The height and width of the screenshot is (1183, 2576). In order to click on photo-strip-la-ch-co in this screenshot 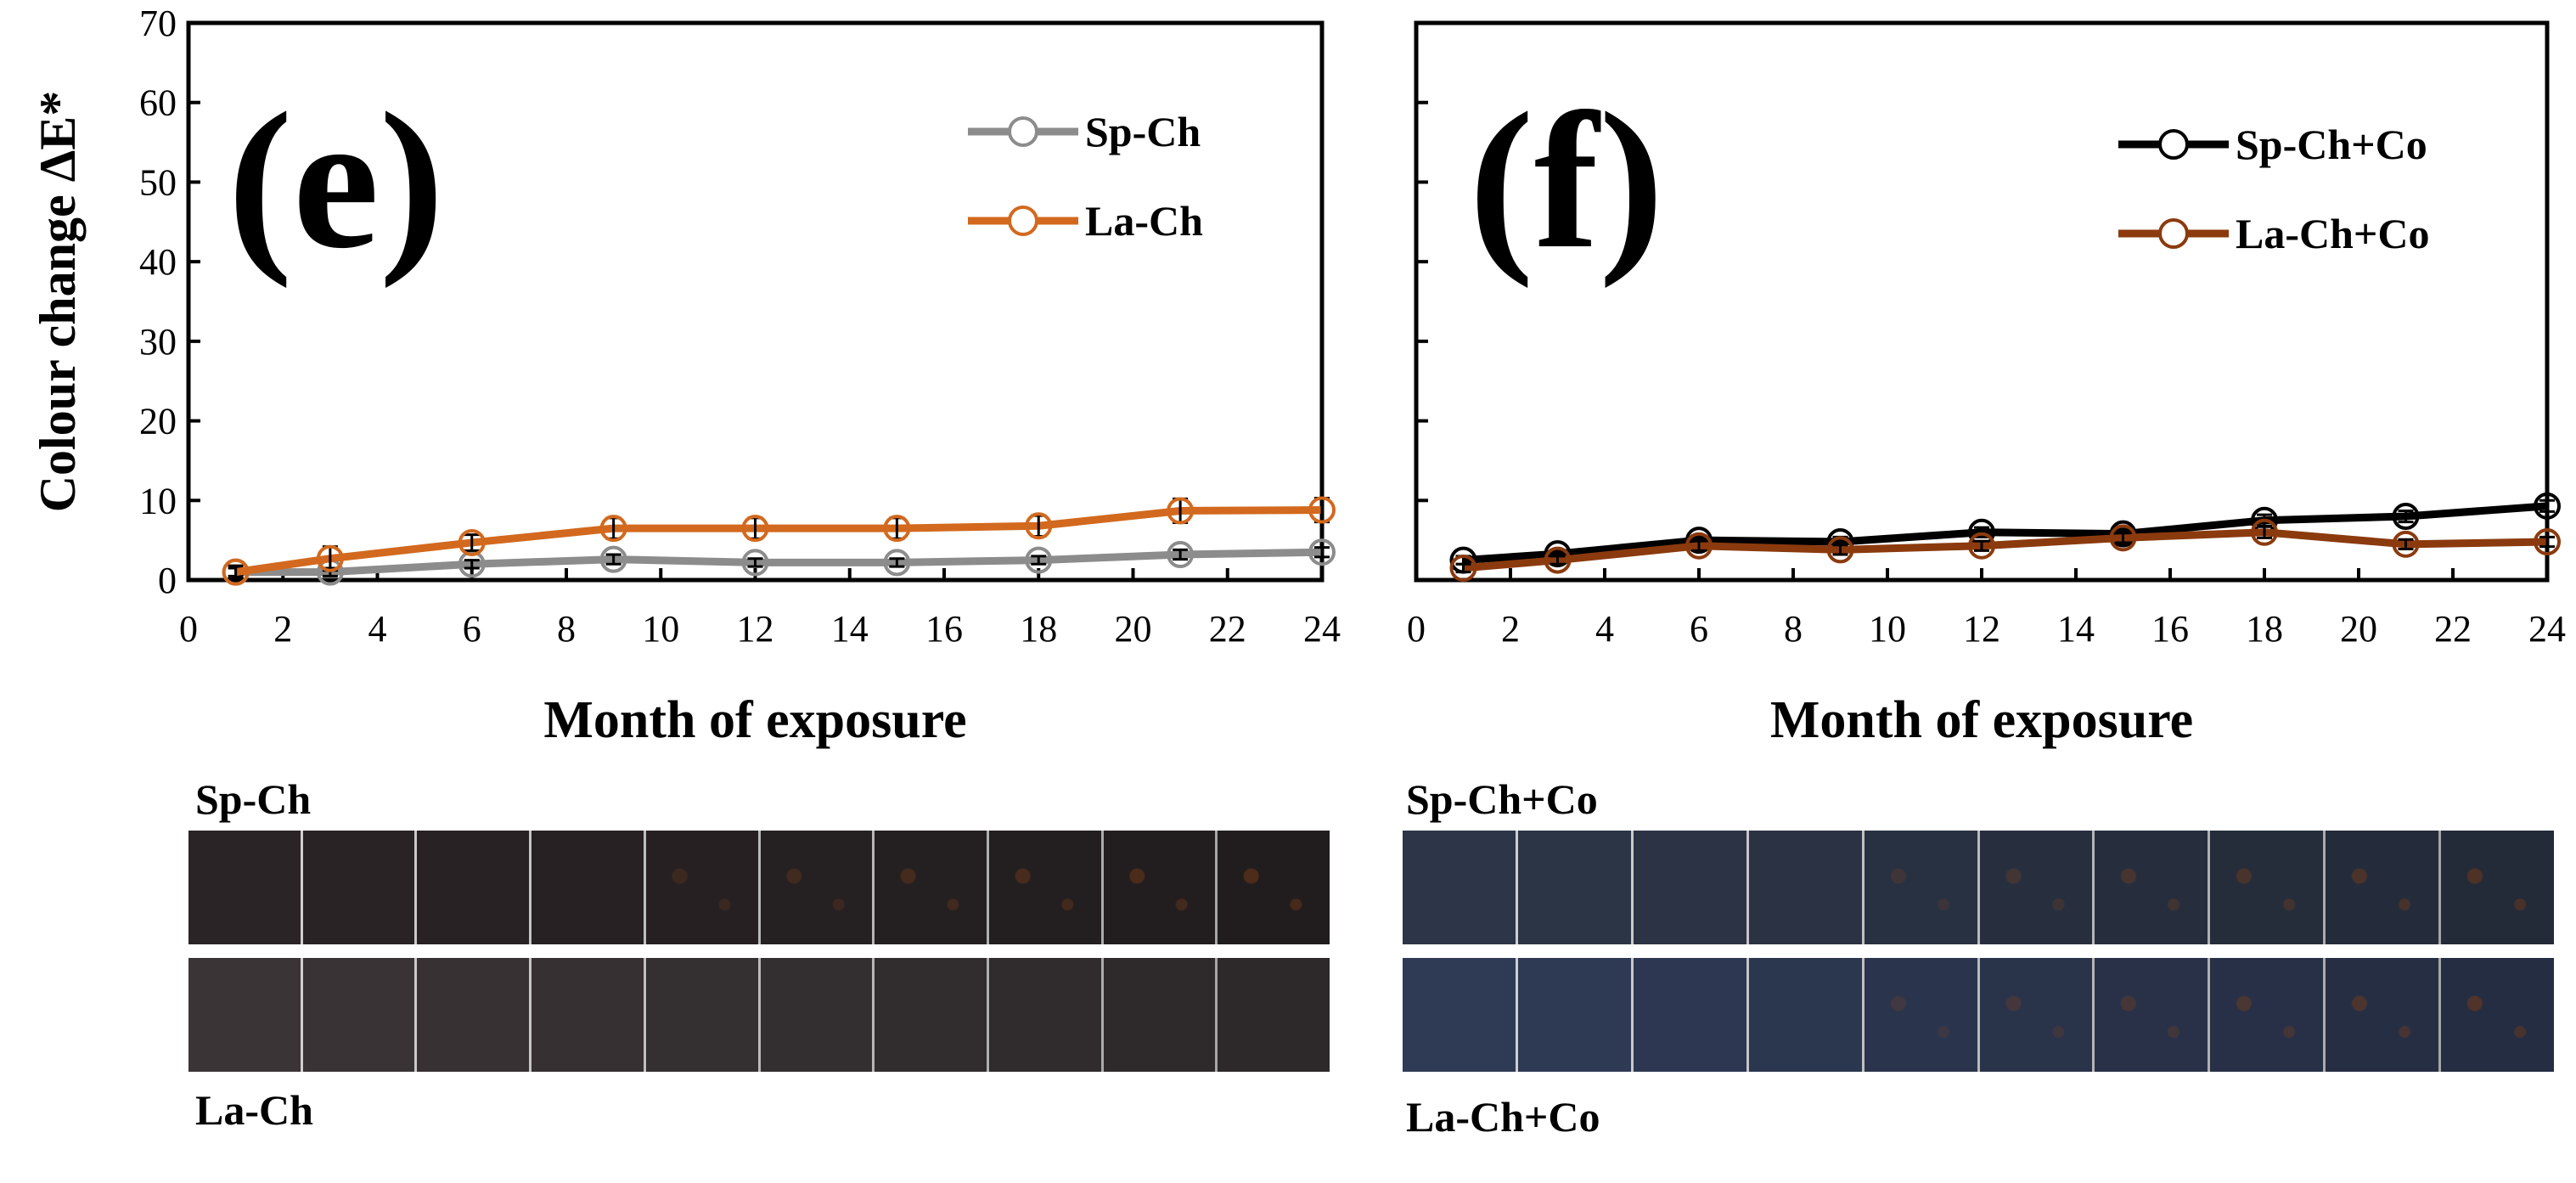, I will do `click(1979, 1015)`.